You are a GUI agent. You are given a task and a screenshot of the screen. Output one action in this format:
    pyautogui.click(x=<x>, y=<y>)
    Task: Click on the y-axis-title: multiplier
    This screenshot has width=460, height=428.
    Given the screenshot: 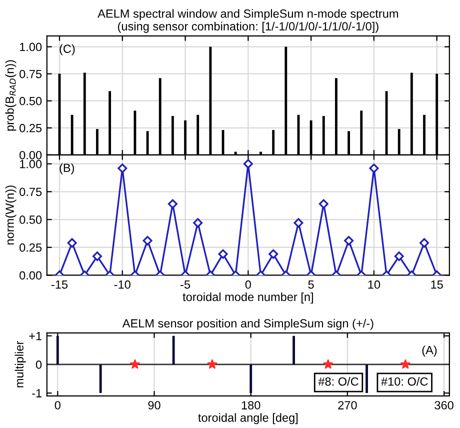 What is the action you would take?
    pyautogui.click(x=20, y=364)
    